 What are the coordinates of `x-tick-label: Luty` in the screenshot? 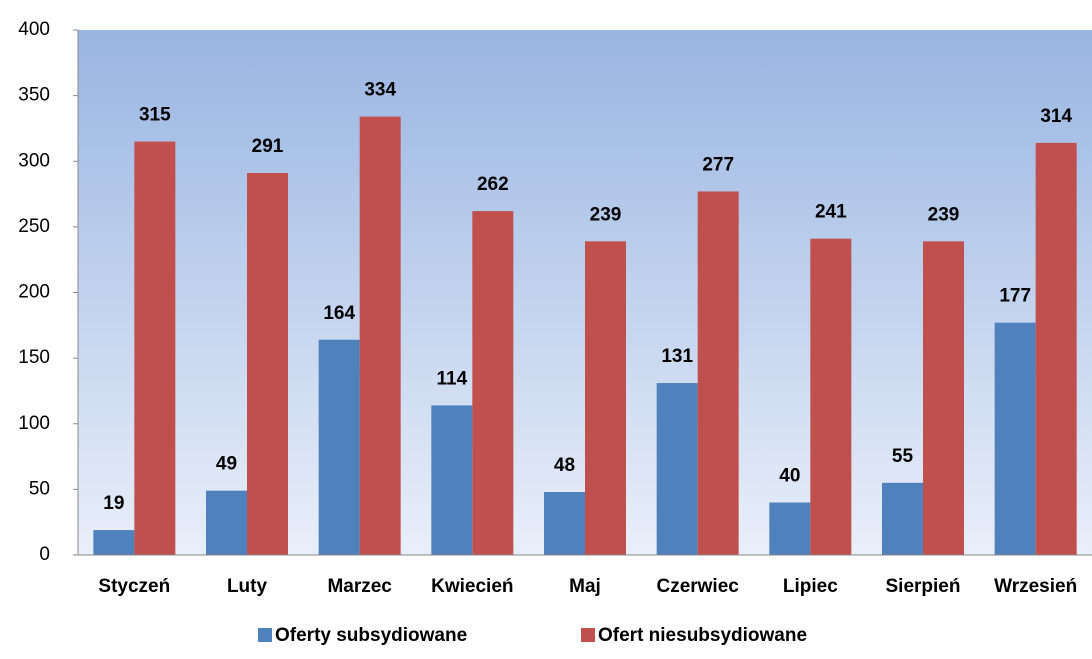 It's located at (247, 586).